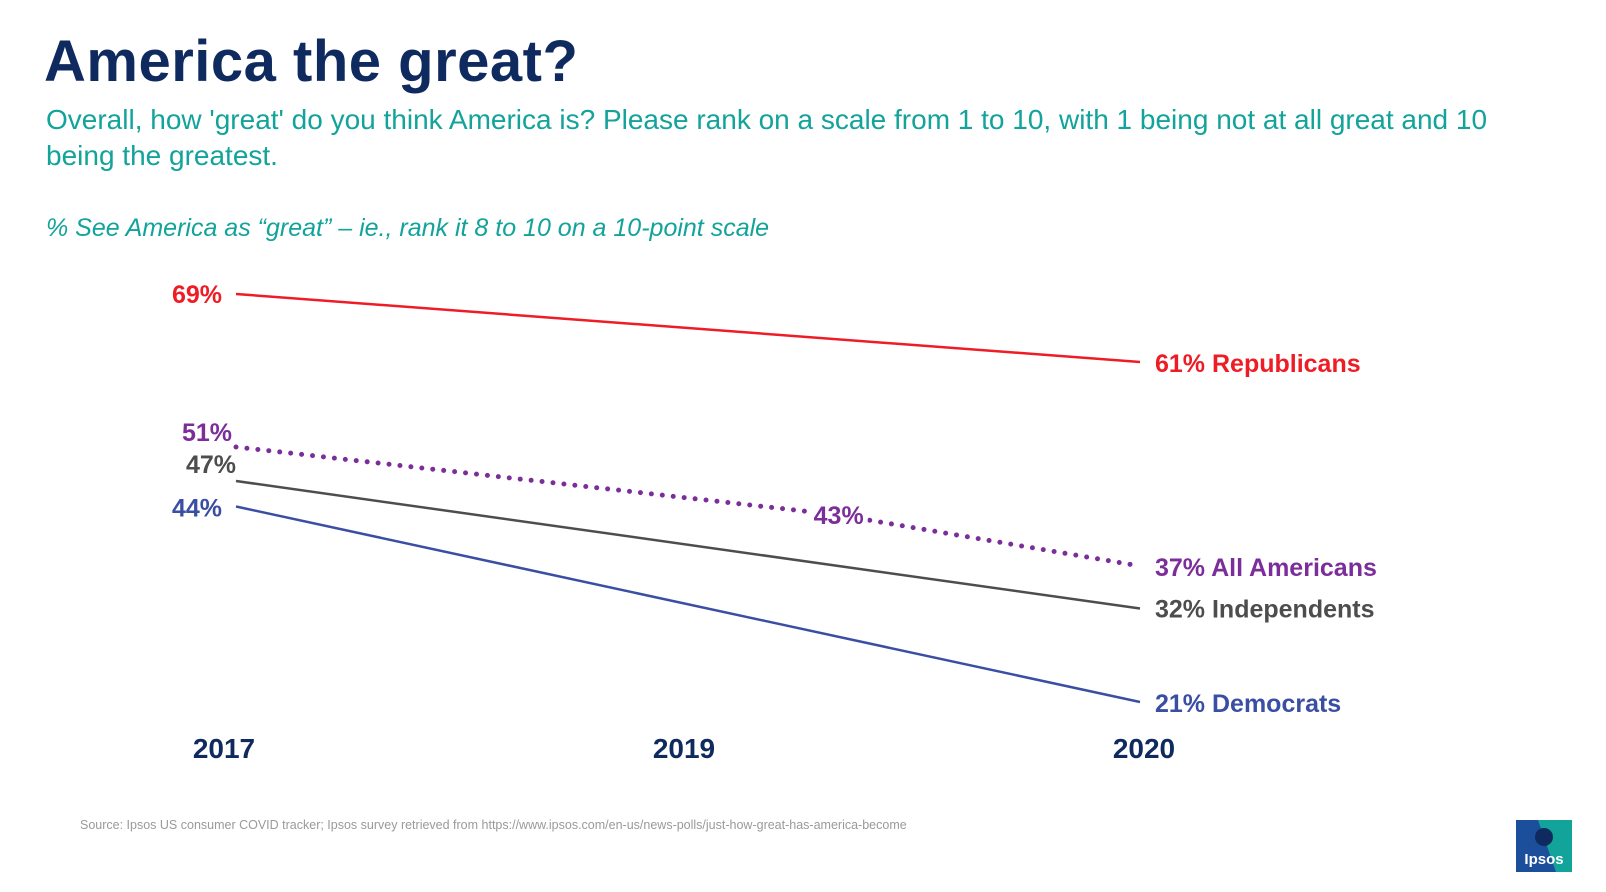 The image size is (1606, 892). I want to click on end-value-all_americans: 37%, so click(1183, 568).